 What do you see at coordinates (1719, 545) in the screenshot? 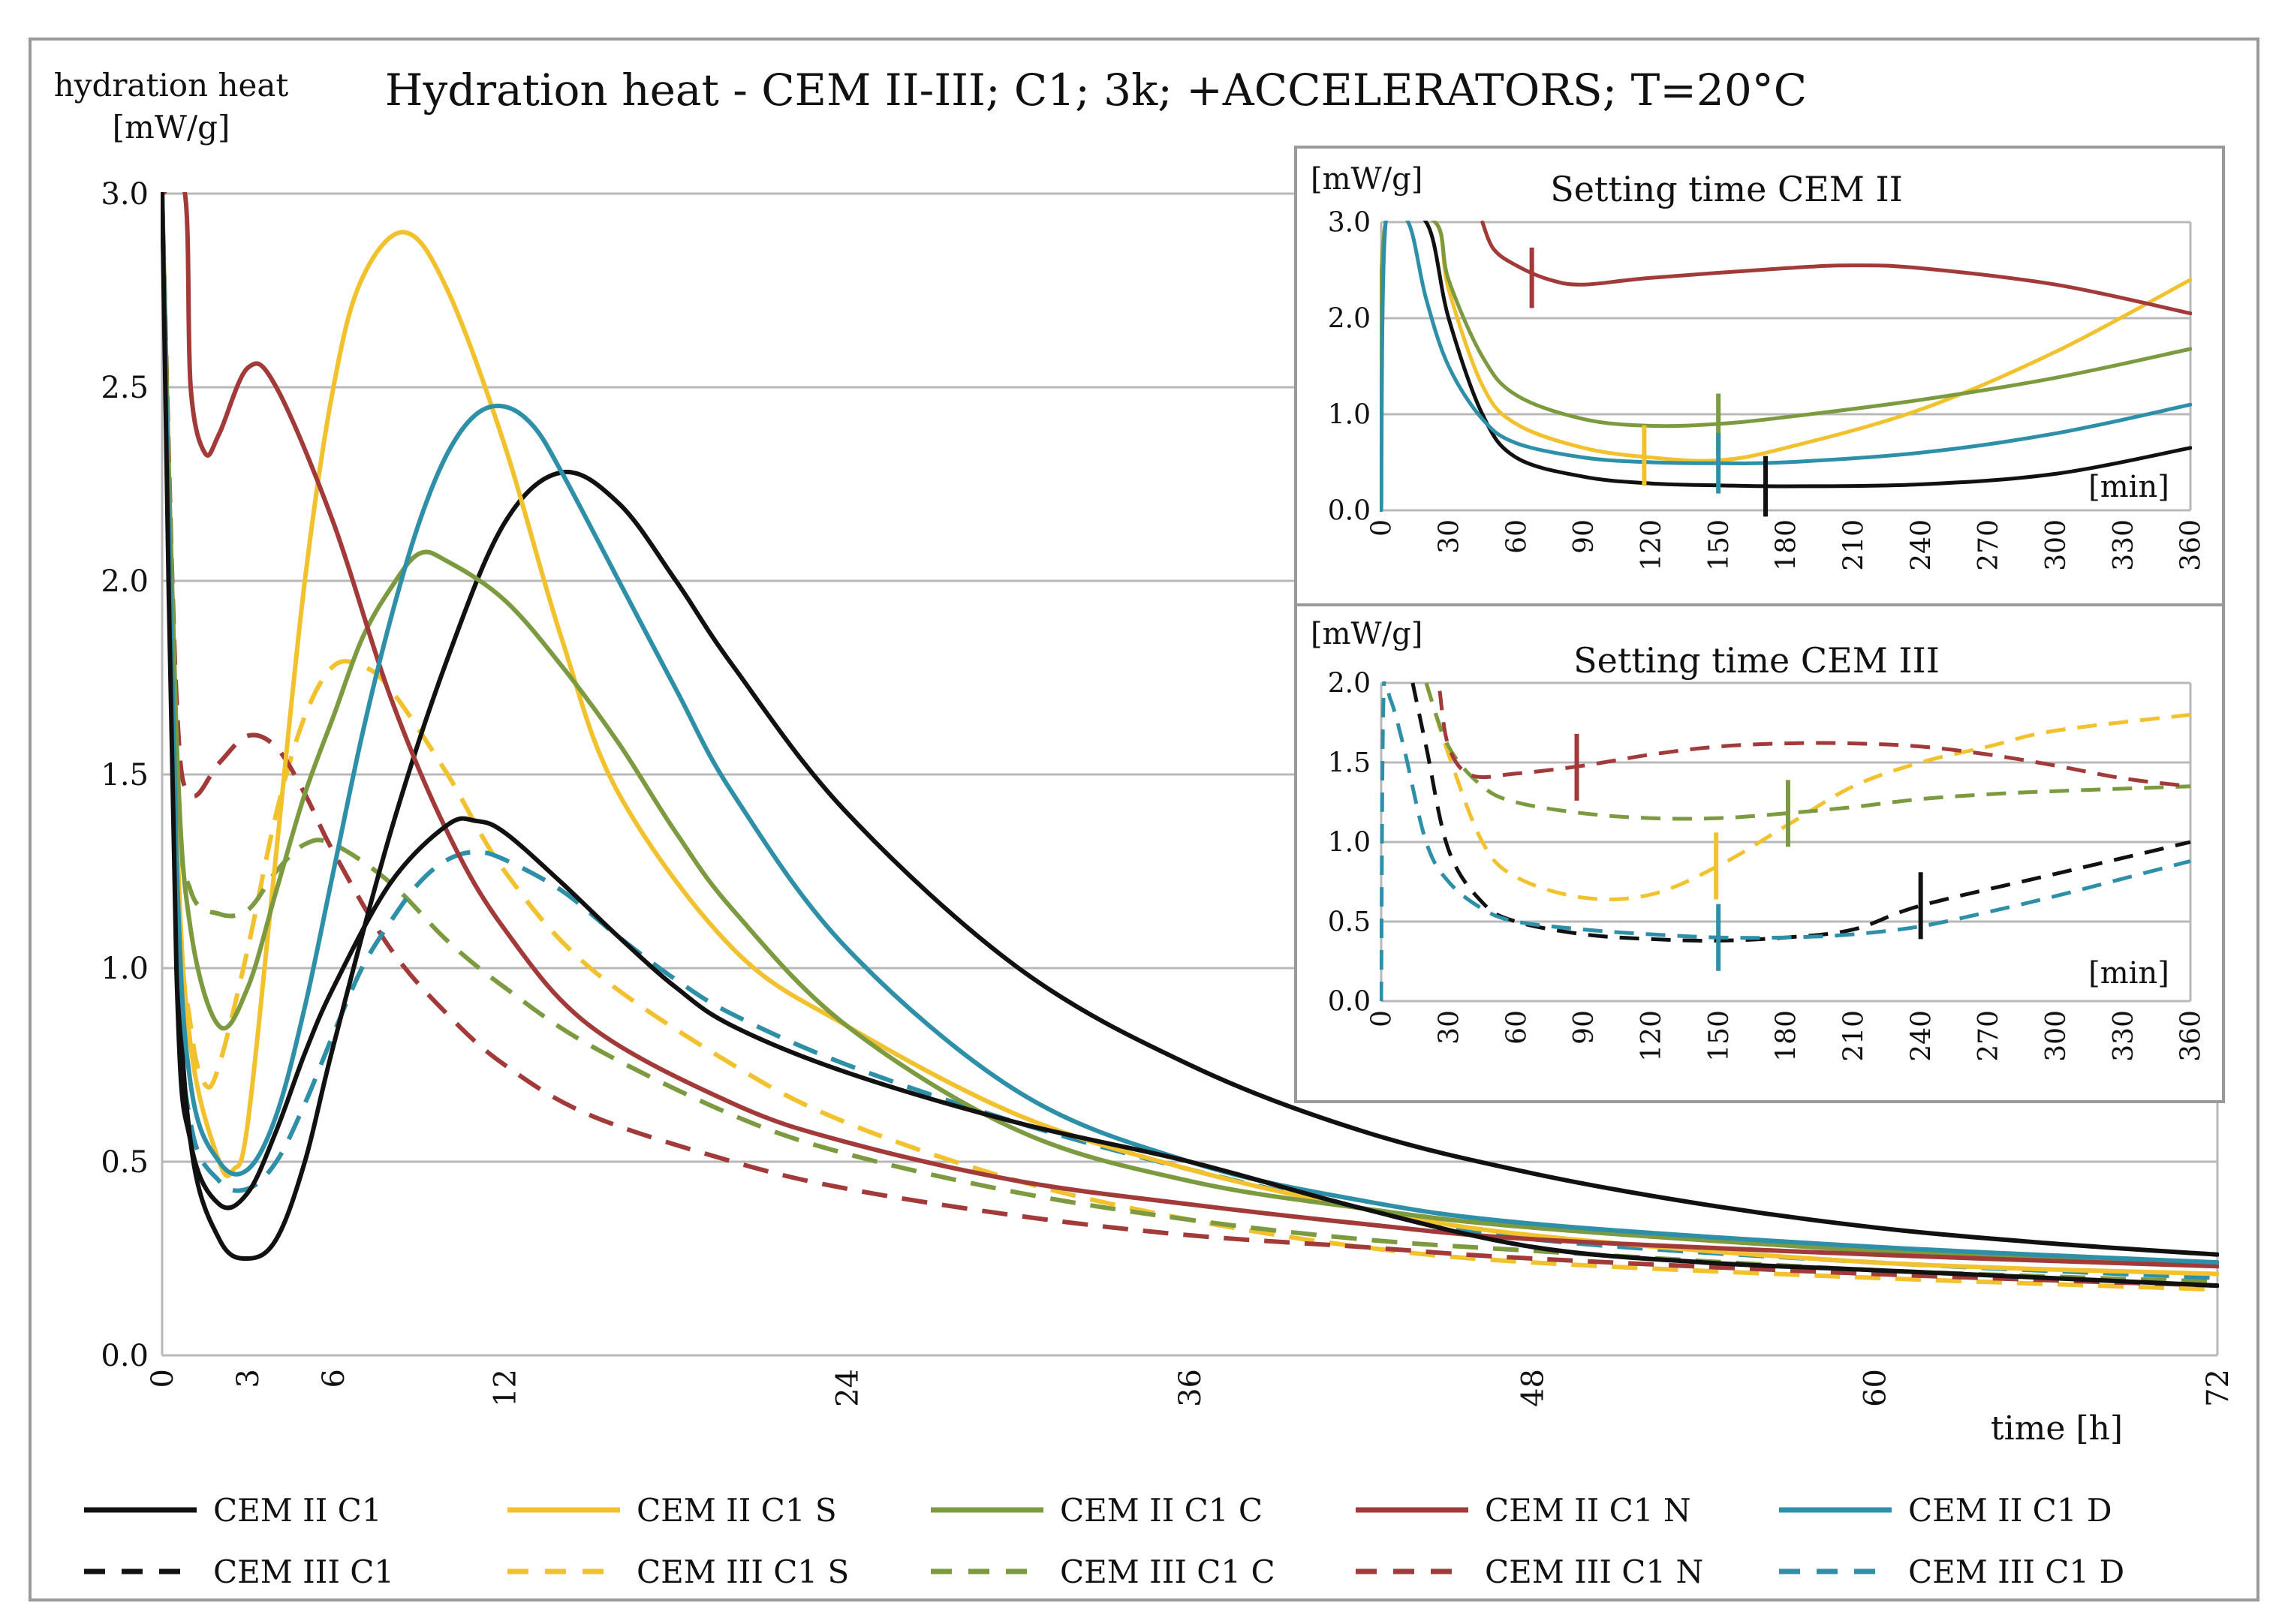
I see `inset1-x-tick-label: 150` at bounding box center [1719, 545].